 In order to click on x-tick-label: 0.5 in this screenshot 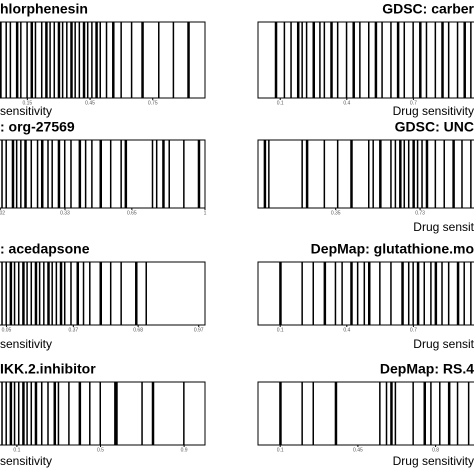, I will do `click(100, 450)`.